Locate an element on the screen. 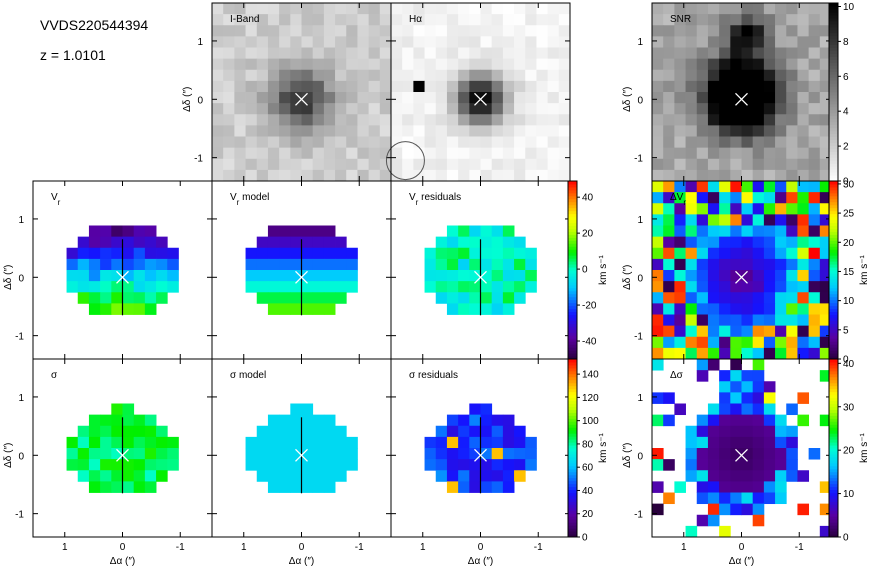 This screenshot has width=872, height=567. x-axis-label: Δα (″) is located at coordinates (741, 561).